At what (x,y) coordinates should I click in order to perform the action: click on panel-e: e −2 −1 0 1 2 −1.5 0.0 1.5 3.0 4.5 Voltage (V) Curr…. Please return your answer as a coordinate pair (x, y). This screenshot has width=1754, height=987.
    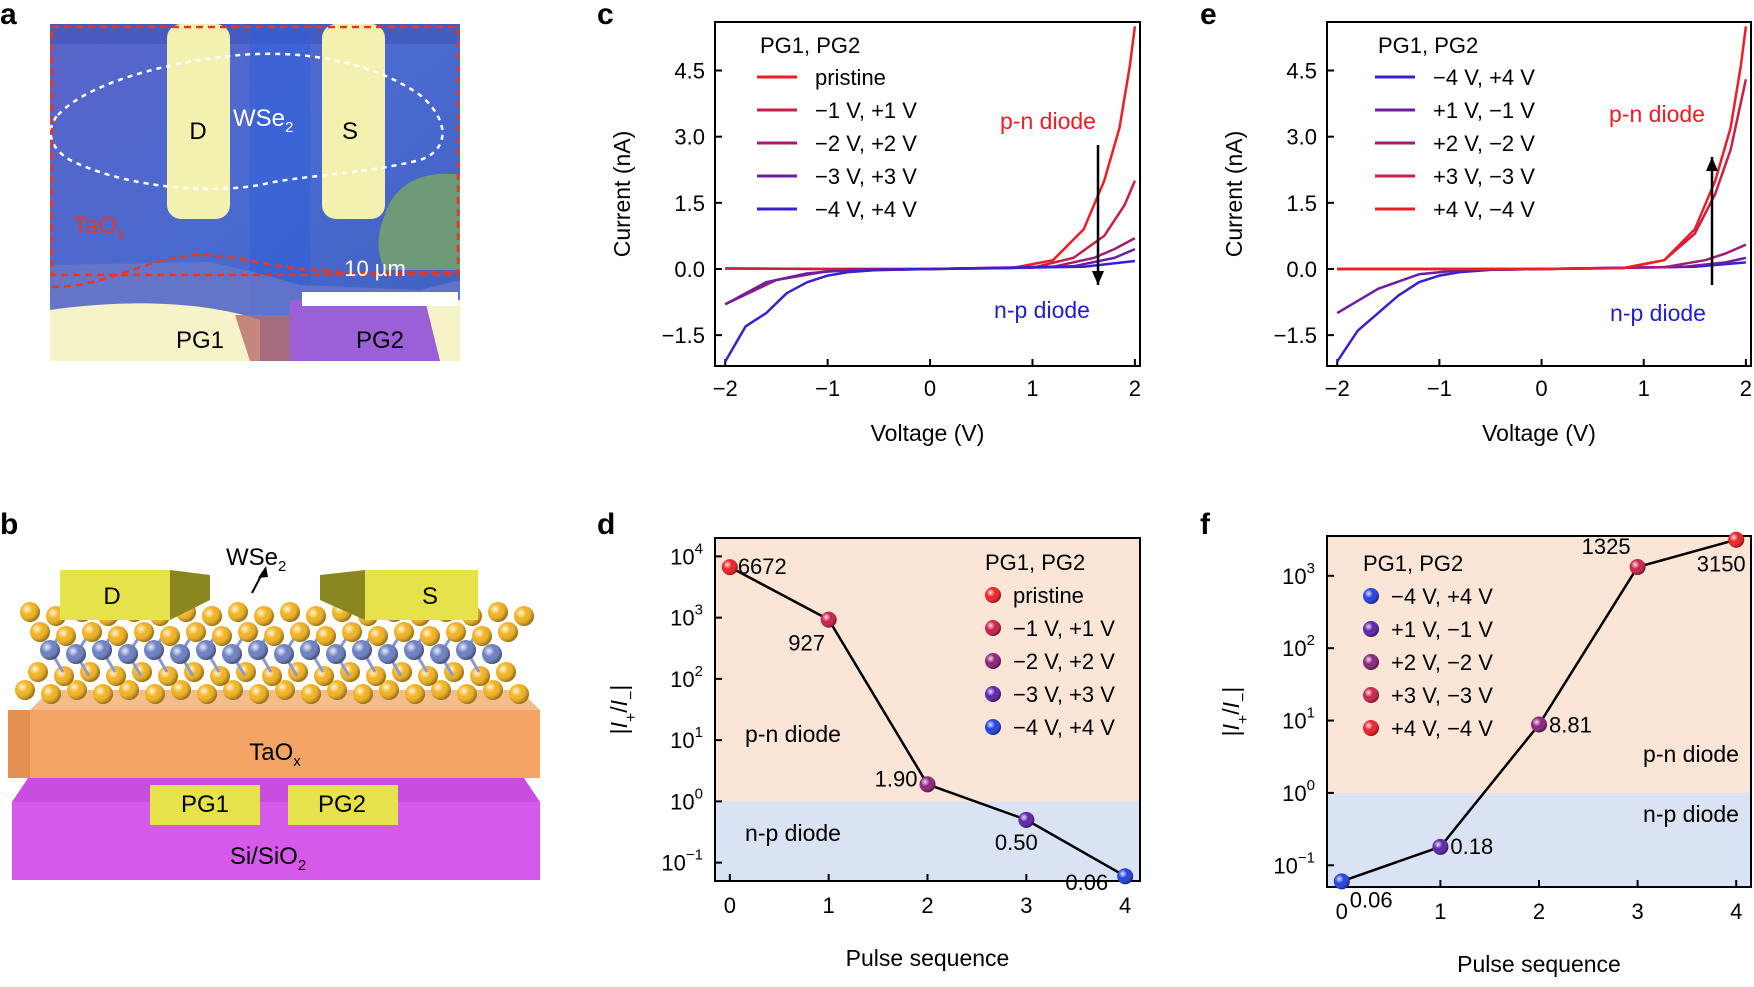
    Looking at the image, I should click on (1476, 223).